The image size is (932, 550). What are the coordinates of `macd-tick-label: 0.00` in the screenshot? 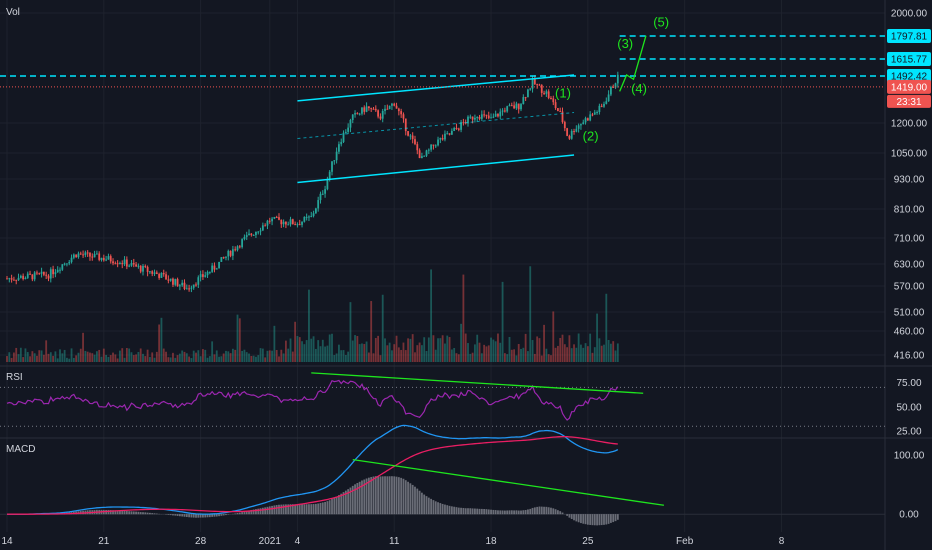 It's located at (909, 515).